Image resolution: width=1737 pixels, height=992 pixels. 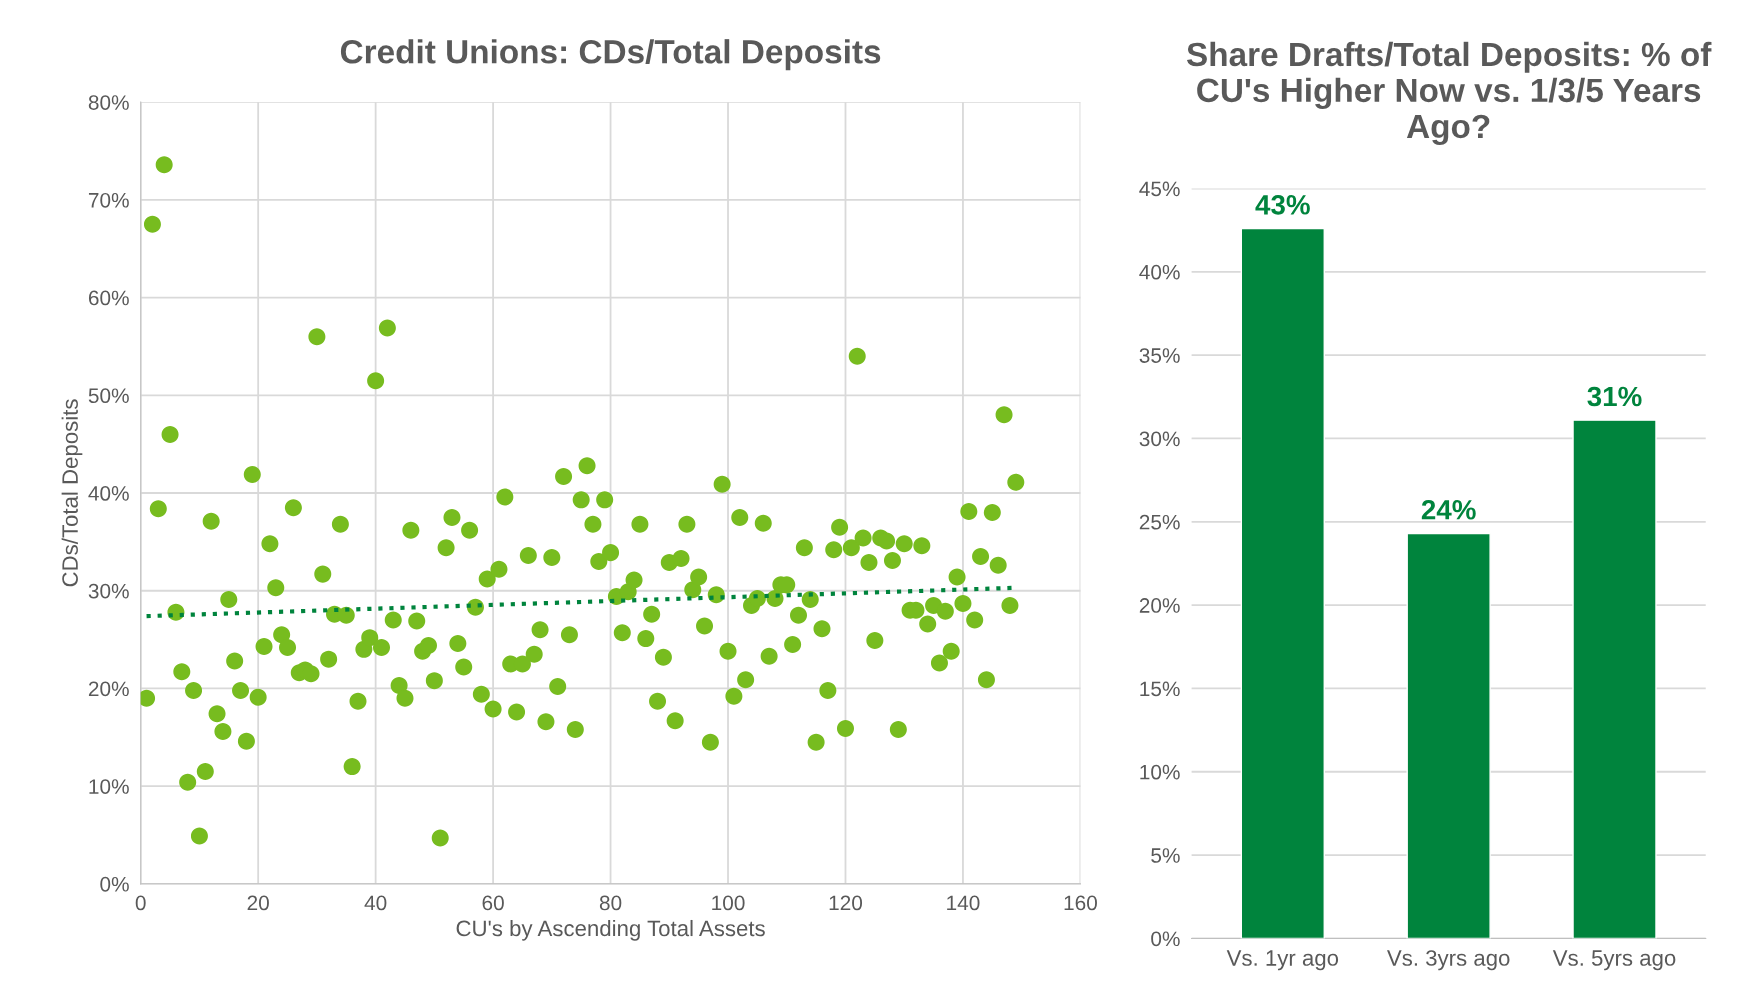 I want to click on x-tick-label: 120, so click(x=846, y=903).